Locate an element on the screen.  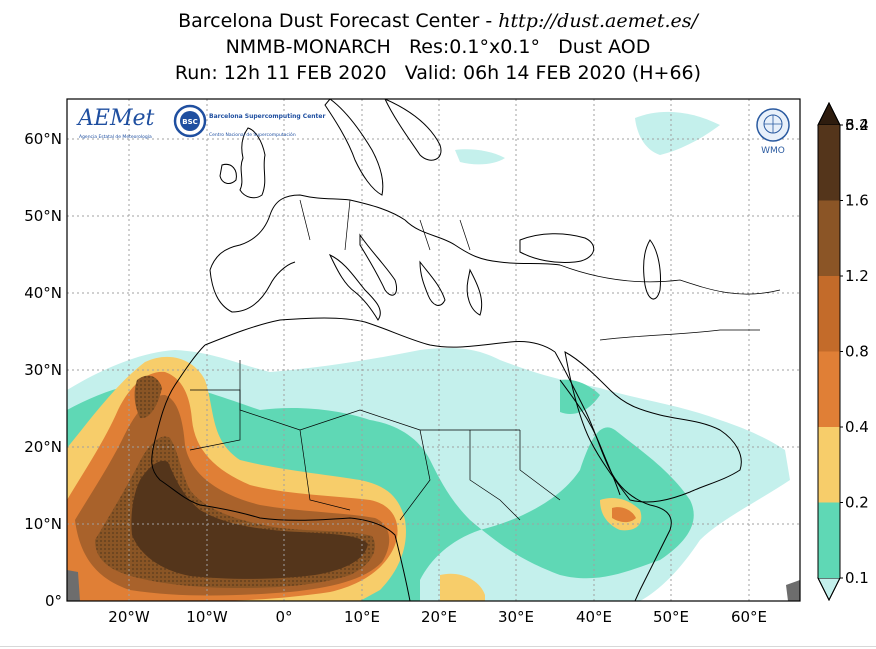
lat-labels: 60°N 50°N 40°N 30°N 20°N 10°N 0° is located at coordinates (43, 370).